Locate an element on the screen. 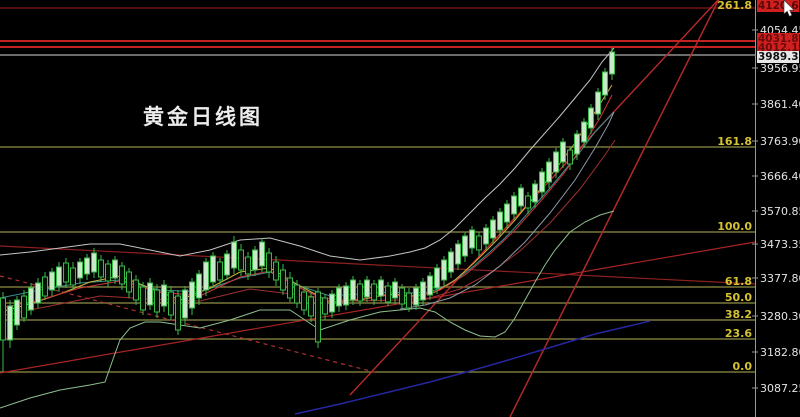 Image resolution: width=800 pixels, height=417 pixels. axis-price-label: 3570.85 is located at coordinates (780, 211).